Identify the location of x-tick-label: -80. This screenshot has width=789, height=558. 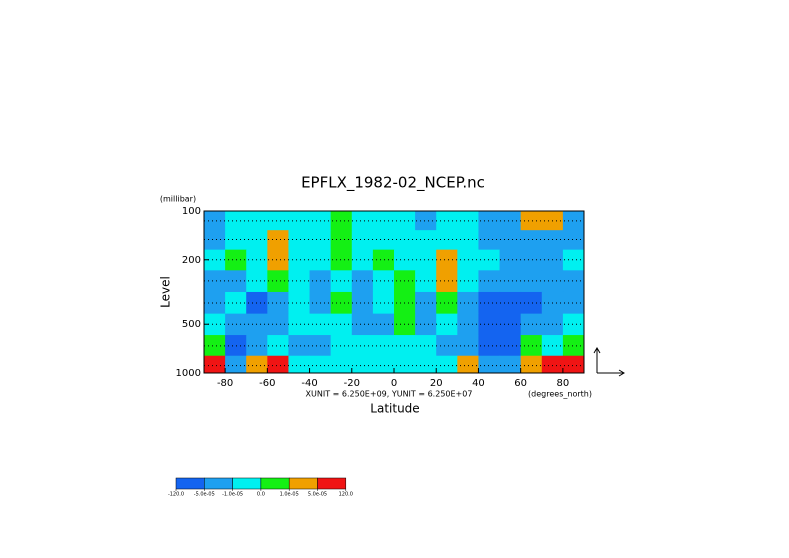
(225, 383).